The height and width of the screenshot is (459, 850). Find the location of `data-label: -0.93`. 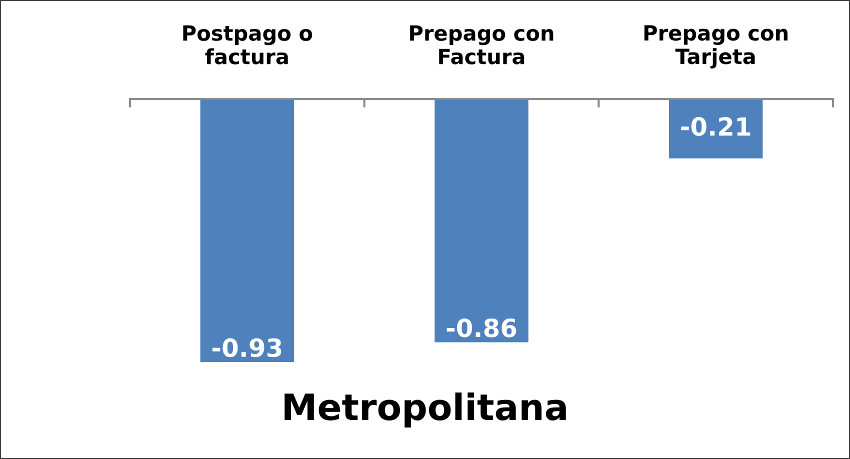

data-label: -0.93 is located at coordinates (247, 348).